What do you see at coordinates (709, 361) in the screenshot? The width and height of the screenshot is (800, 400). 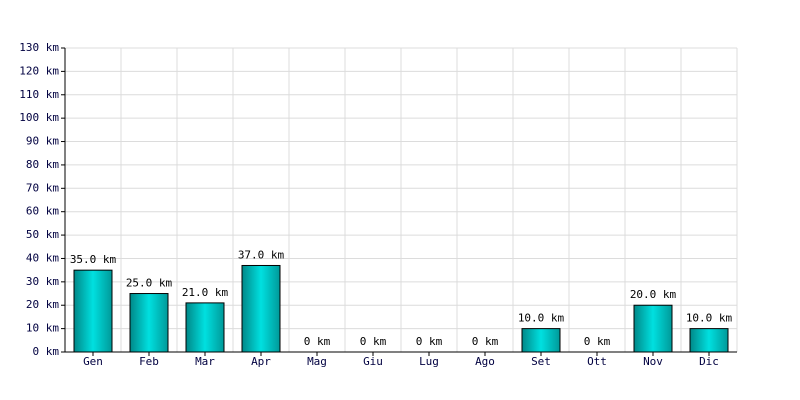 I see `x-tick-label: Dic` at bounding box center [709, 361].